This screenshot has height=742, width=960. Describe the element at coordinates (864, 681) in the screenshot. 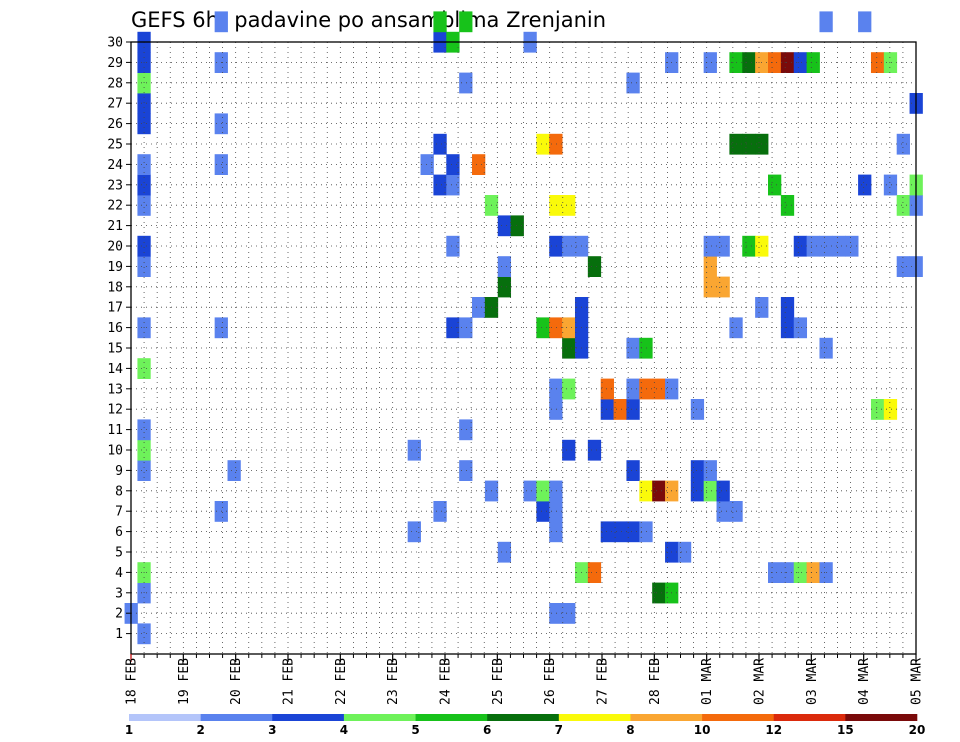

I see `x-tick-label-14: 04 MAR` at that location.